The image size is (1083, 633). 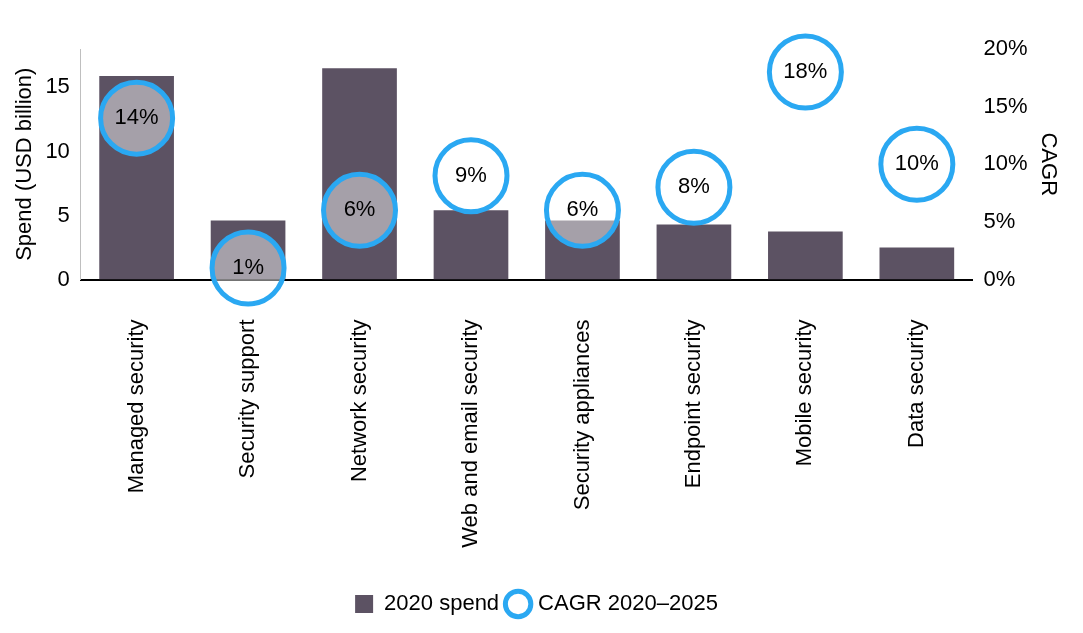 I want to click on x-tick-label: Security appliances, so click(x=581, y=415).